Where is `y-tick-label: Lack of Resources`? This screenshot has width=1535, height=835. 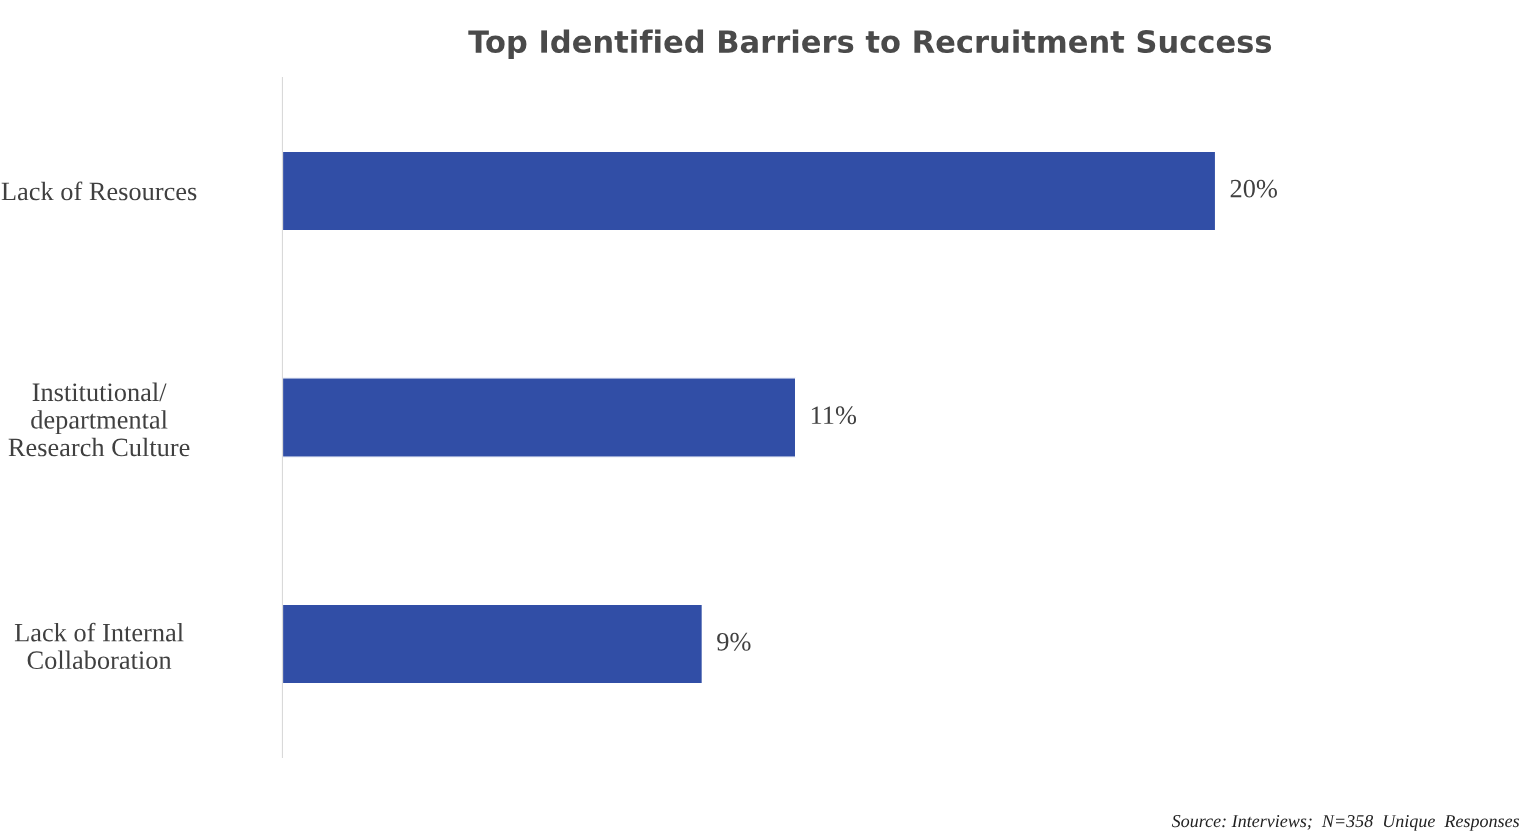 y-tick-label: Lack of Resources is located at coordinates (99, 191).